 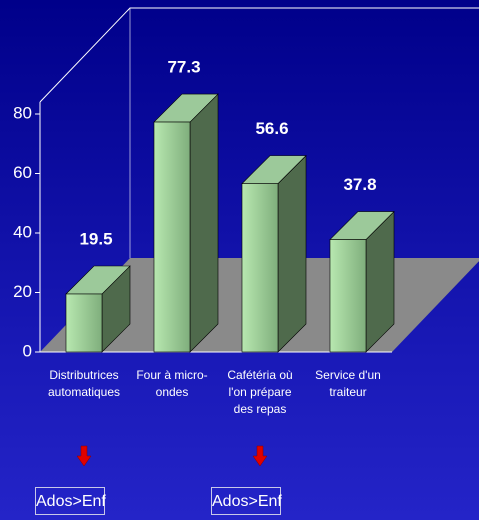 I want to click on value-label: 56.6, so click(x=271, y=128).